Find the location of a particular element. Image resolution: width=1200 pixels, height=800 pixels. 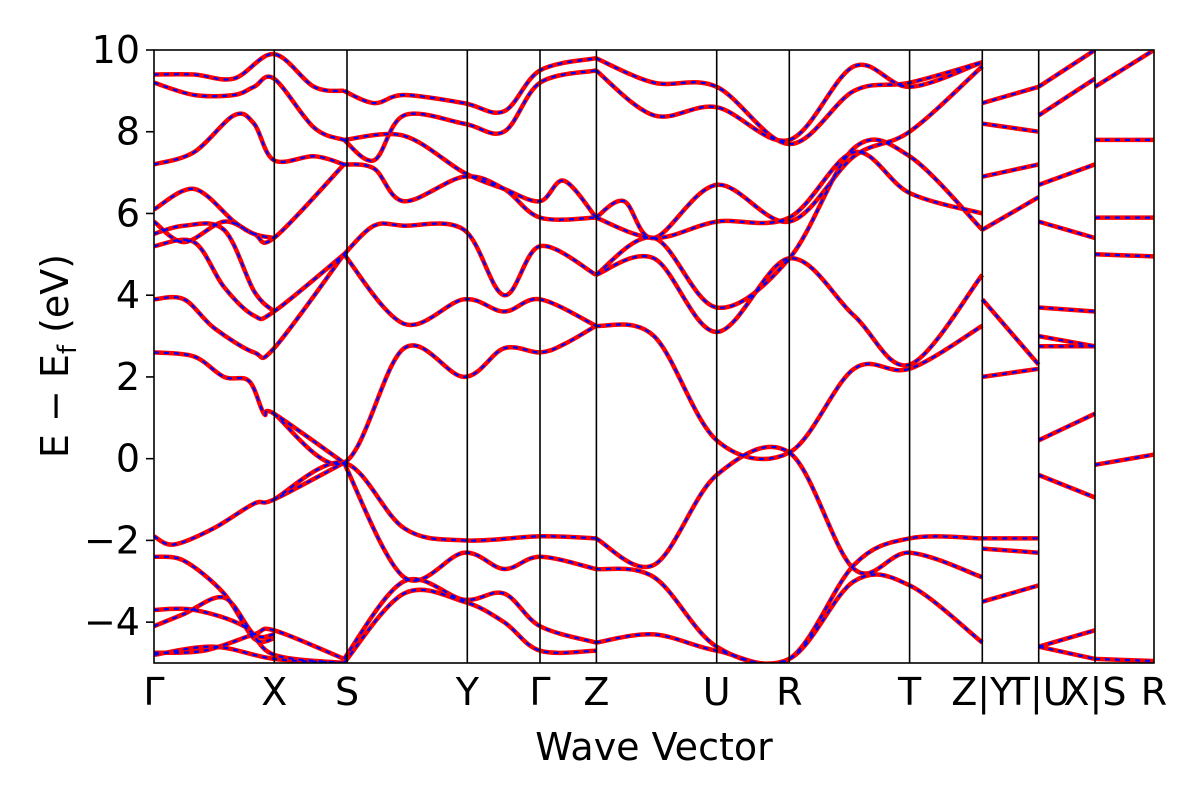

x-tick-label-10: T|U is located at coordinates (1038, 692).